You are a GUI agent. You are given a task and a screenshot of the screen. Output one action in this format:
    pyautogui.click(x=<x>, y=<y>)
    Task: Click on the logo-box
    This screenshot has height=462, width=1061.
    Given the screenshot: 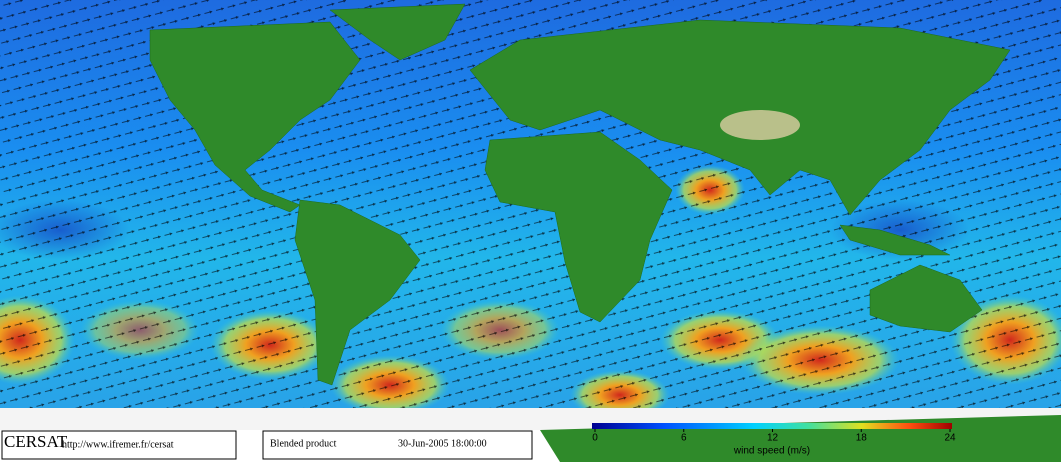 What is the action you would take?
    pyautogui.click(x=119, y=445)
    